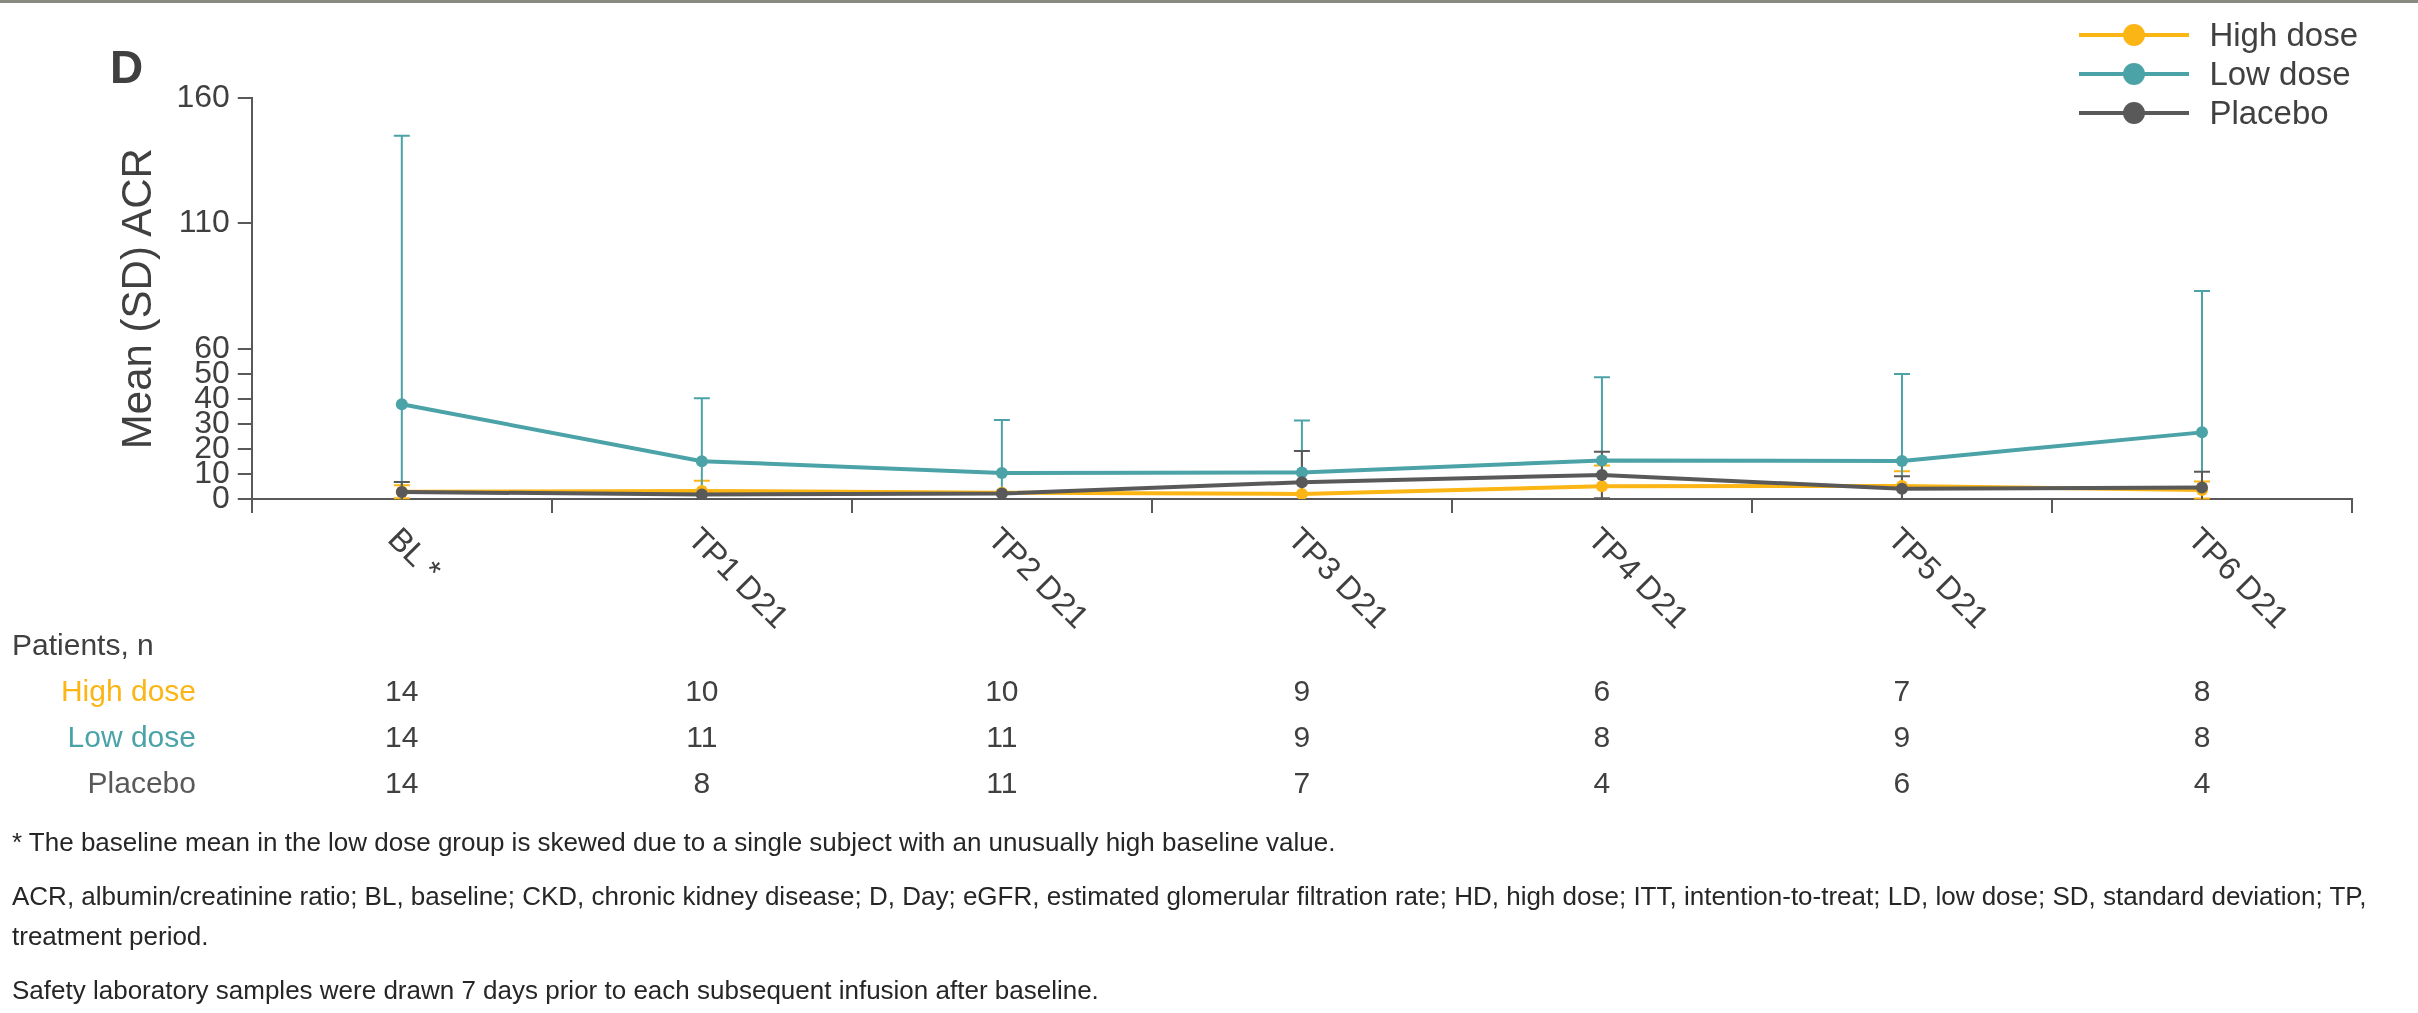  I want to click on text: Low dose, so click(131, 737).